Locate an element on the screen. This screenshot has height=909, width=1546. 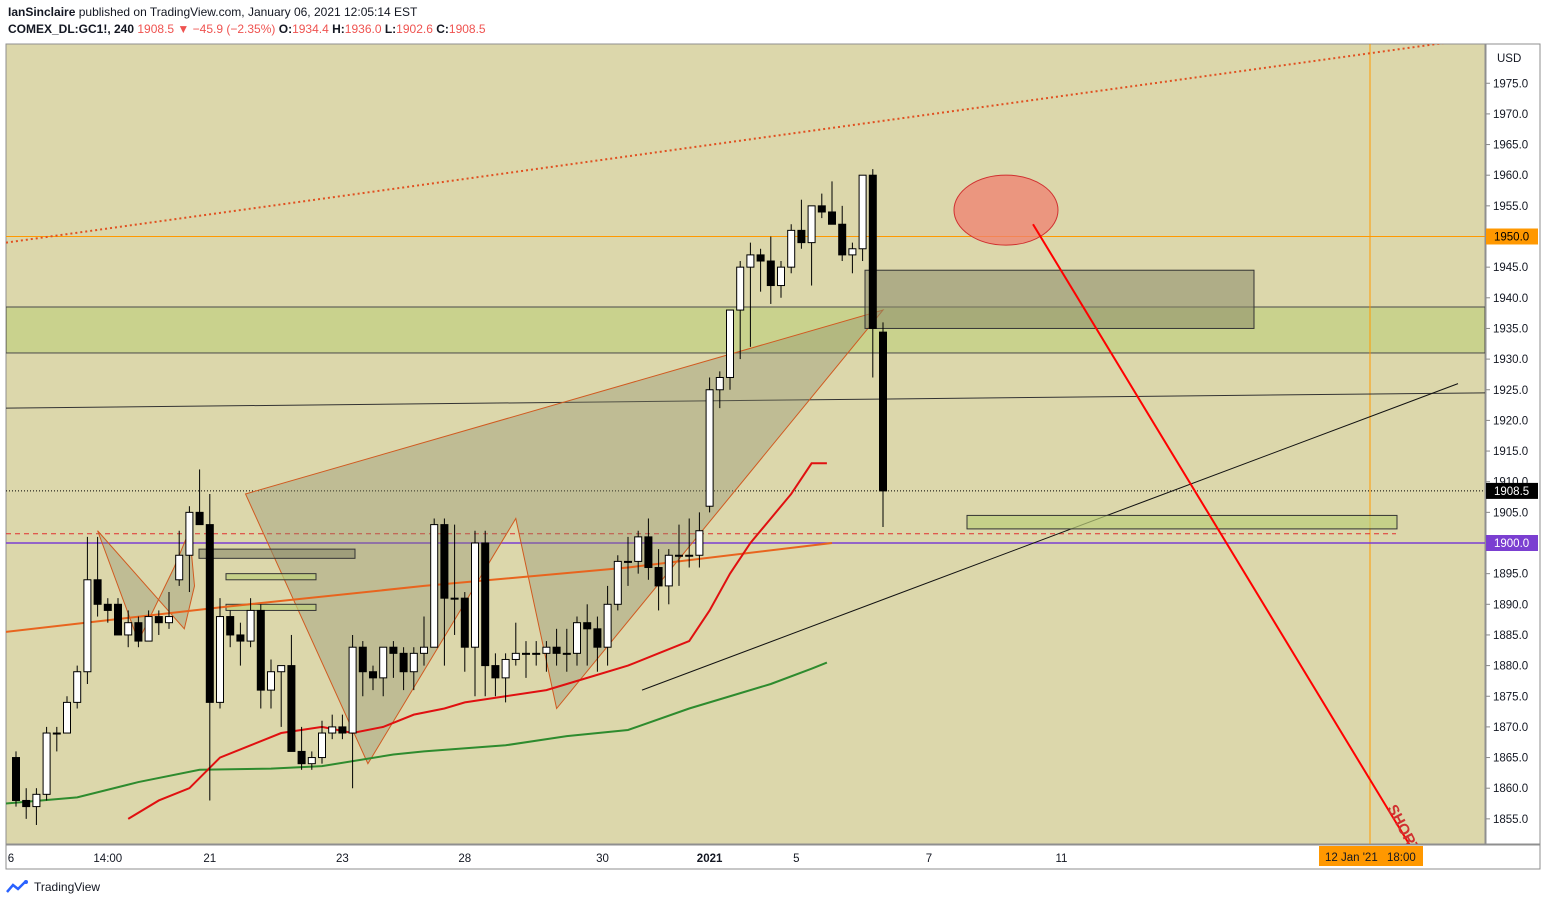
support-zone is located at coordinates (745, 330).